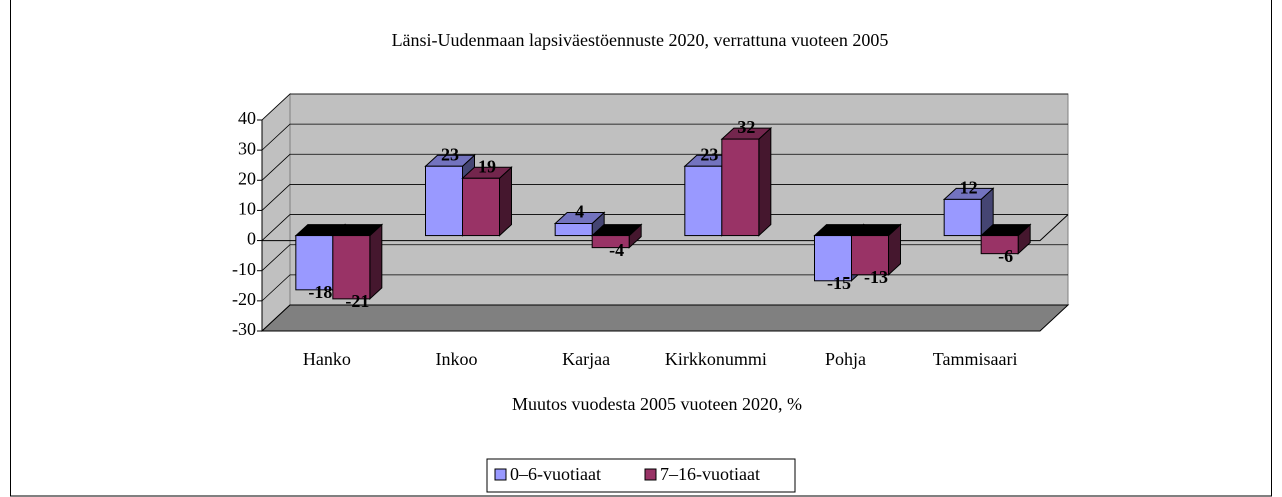  I want to click on data-label: -18, so click(320, 292).